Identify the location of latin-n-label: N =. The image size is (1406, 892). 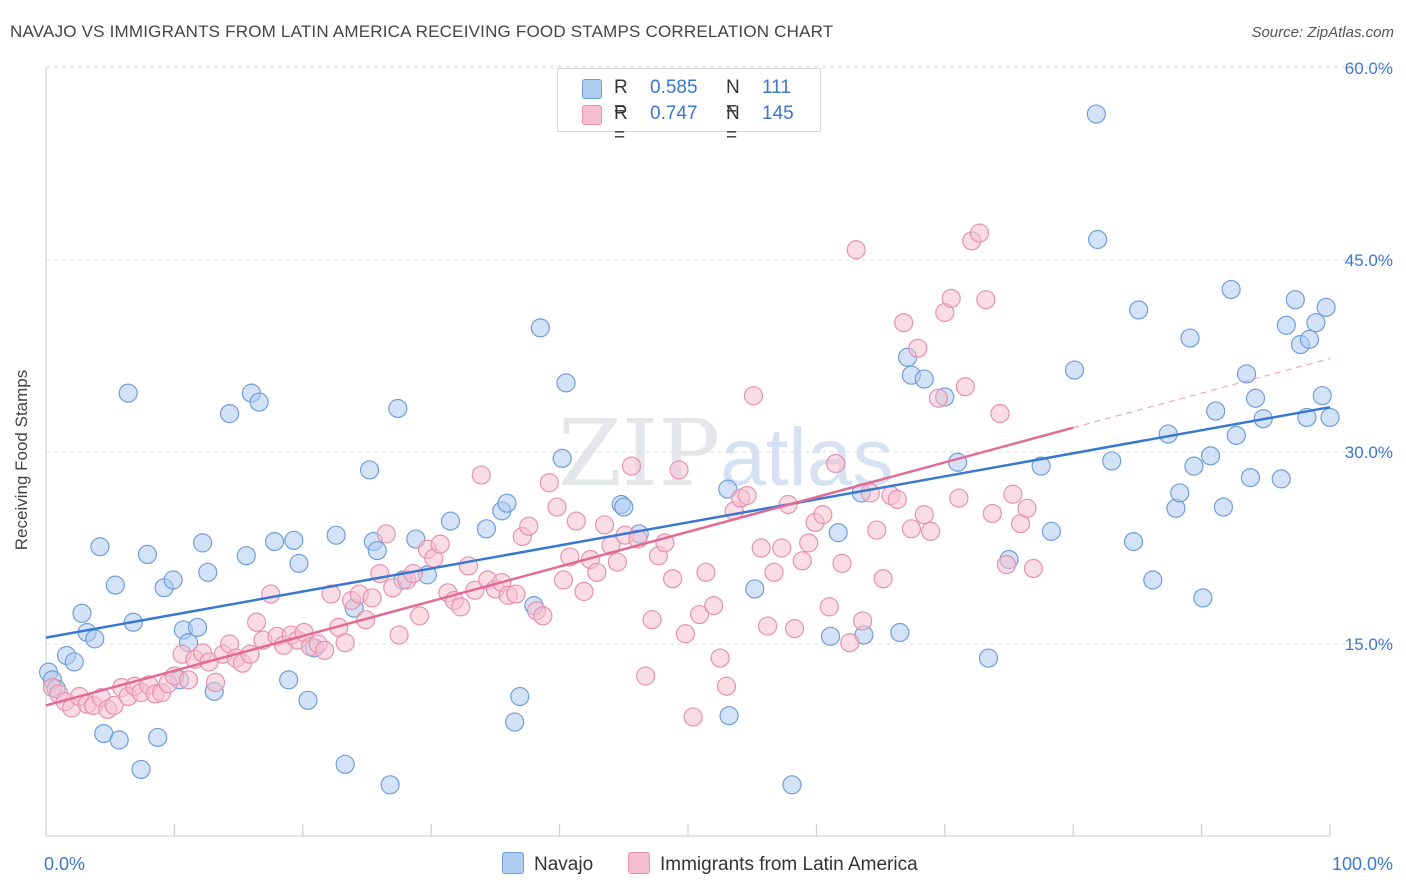
(733, 124).